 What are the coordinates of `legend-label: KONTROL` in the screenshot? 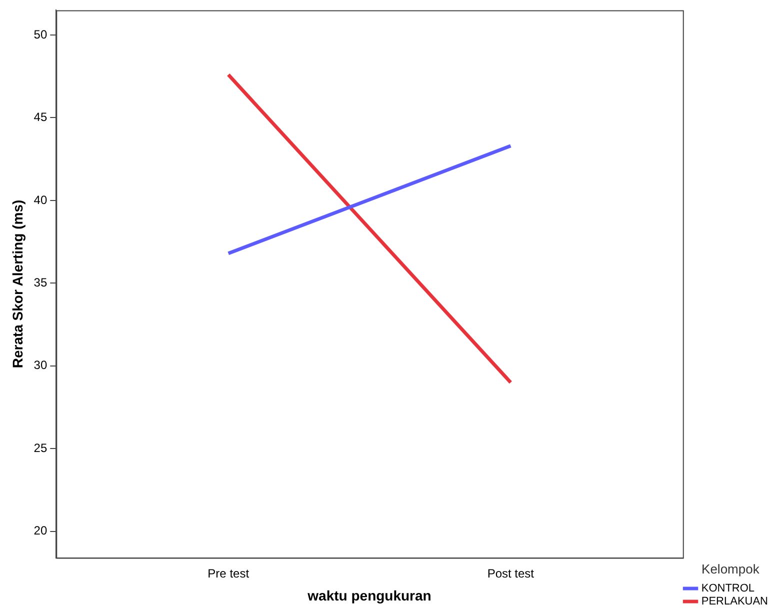 It's located at (728, 588).